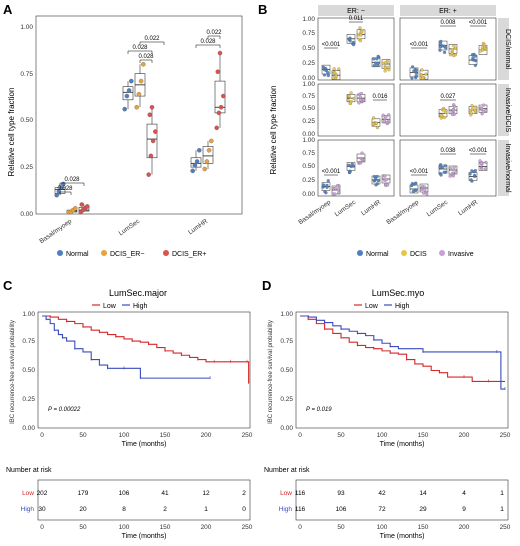 The height and width of the screenshot is (546, 520). Describe the element at coordinates (415, 254) in the screenshot. I see `panel-b-legend: Normal DCIS Invasive` at that location.